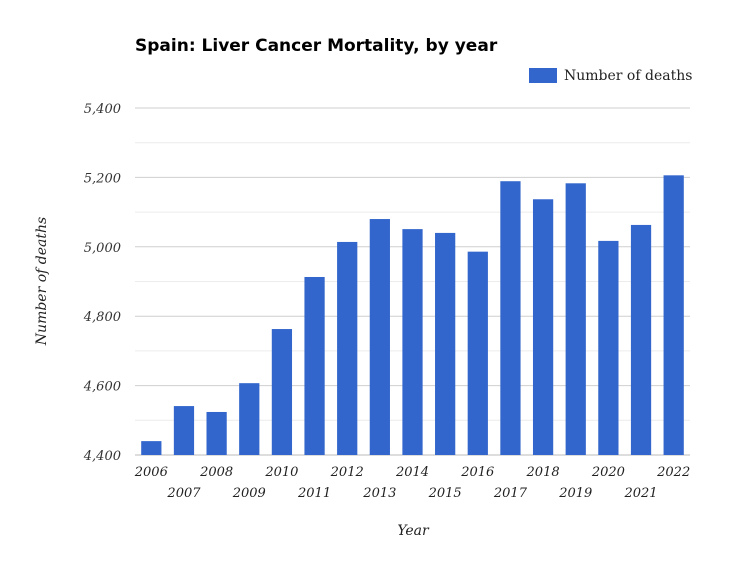 This screenshot has height=563, width=750. I want to click on bar-2011, so click(314, 365).